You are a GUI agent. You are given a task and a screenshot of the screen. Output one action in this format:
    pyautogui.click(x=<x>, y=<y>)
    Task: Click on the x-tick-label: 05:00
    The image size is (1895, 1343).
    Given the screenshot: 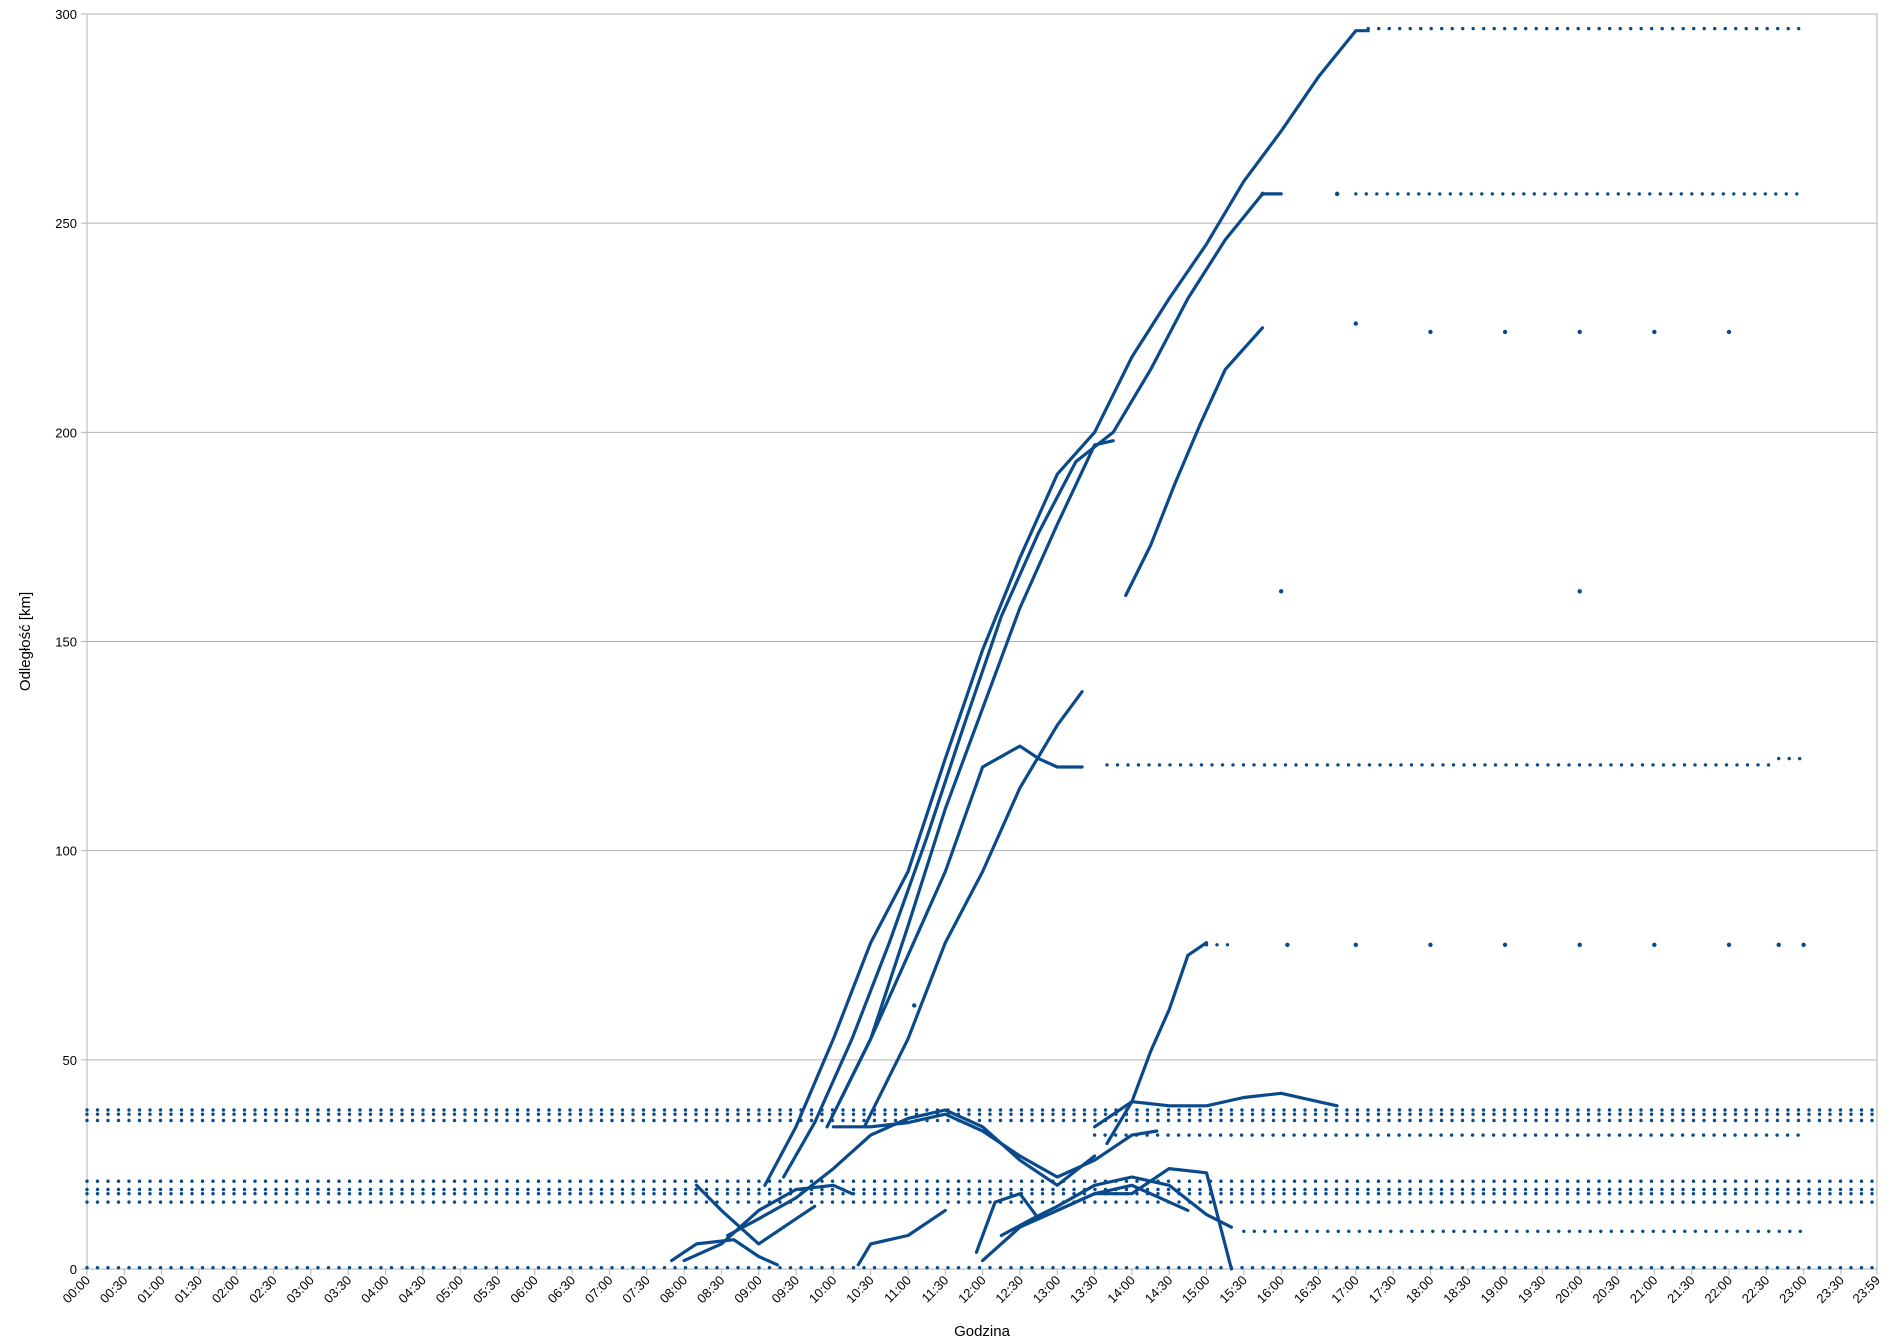 What is the action you would take?
    pyautogui.click(x=450, y=1290)
    